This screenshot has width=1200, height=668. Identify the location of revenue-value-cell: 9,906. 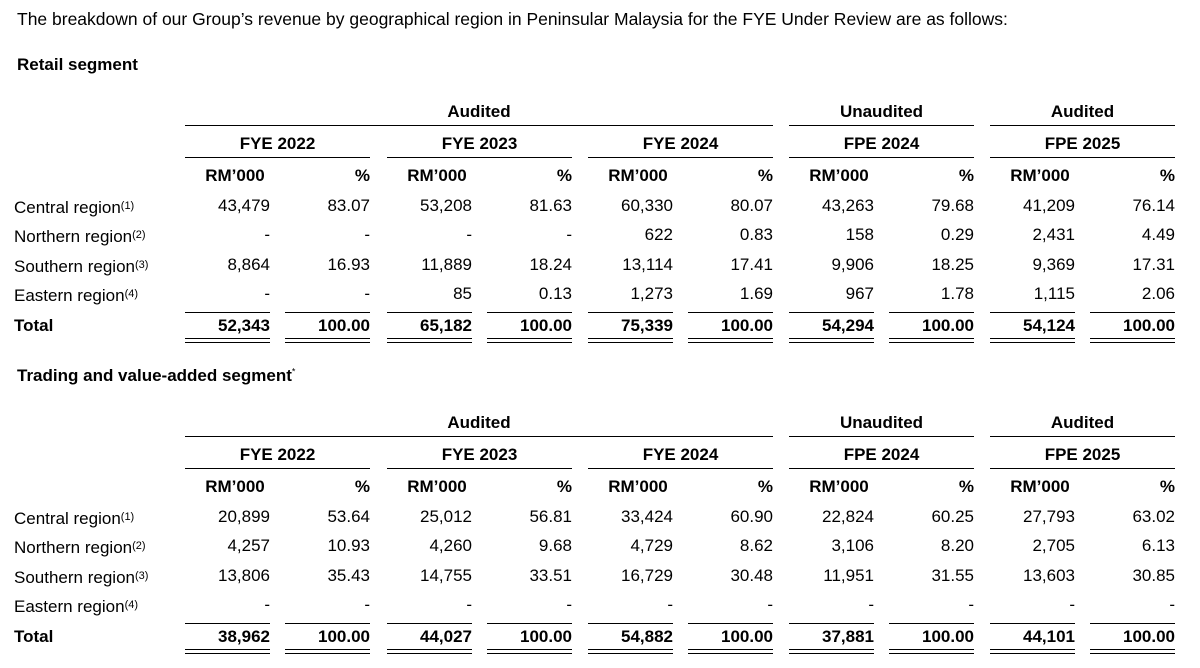
(852, 264).